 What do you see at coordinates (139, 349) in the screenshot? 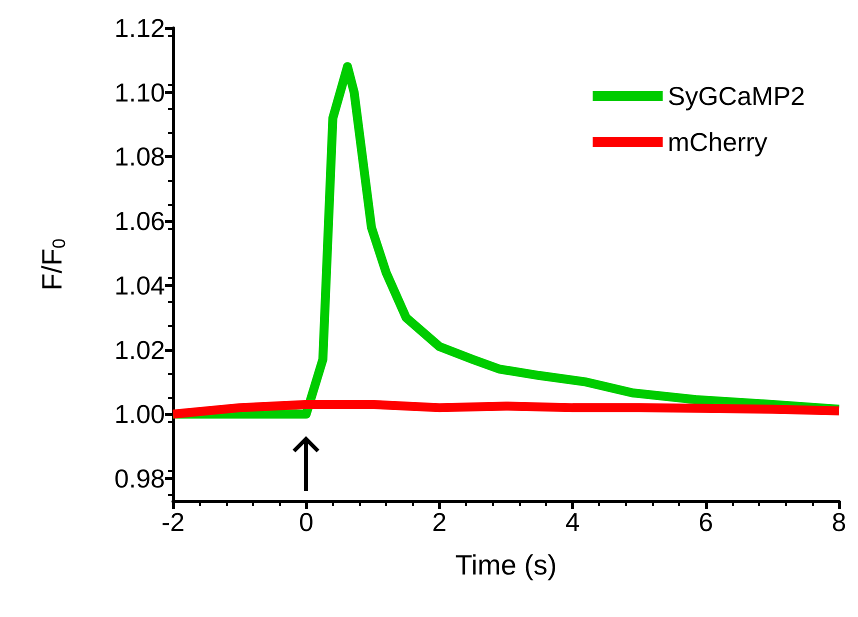
I see `y-tick-label: 1.02` at bounding box center [139, 349].